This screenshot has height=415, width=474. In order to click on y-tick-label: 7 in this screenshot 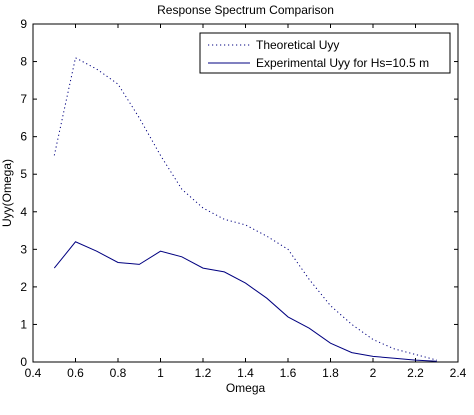, I will do `click(23, 99)`.